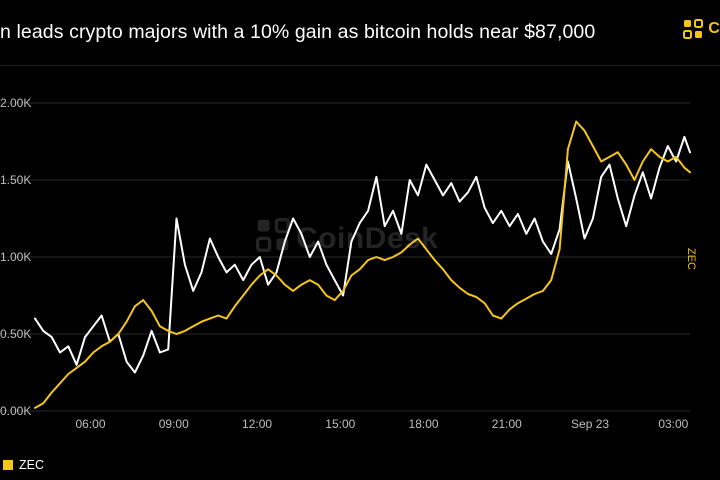 The width and height of the screenshot is (720, 480). I want to click on header-divider, so click(360, 65).